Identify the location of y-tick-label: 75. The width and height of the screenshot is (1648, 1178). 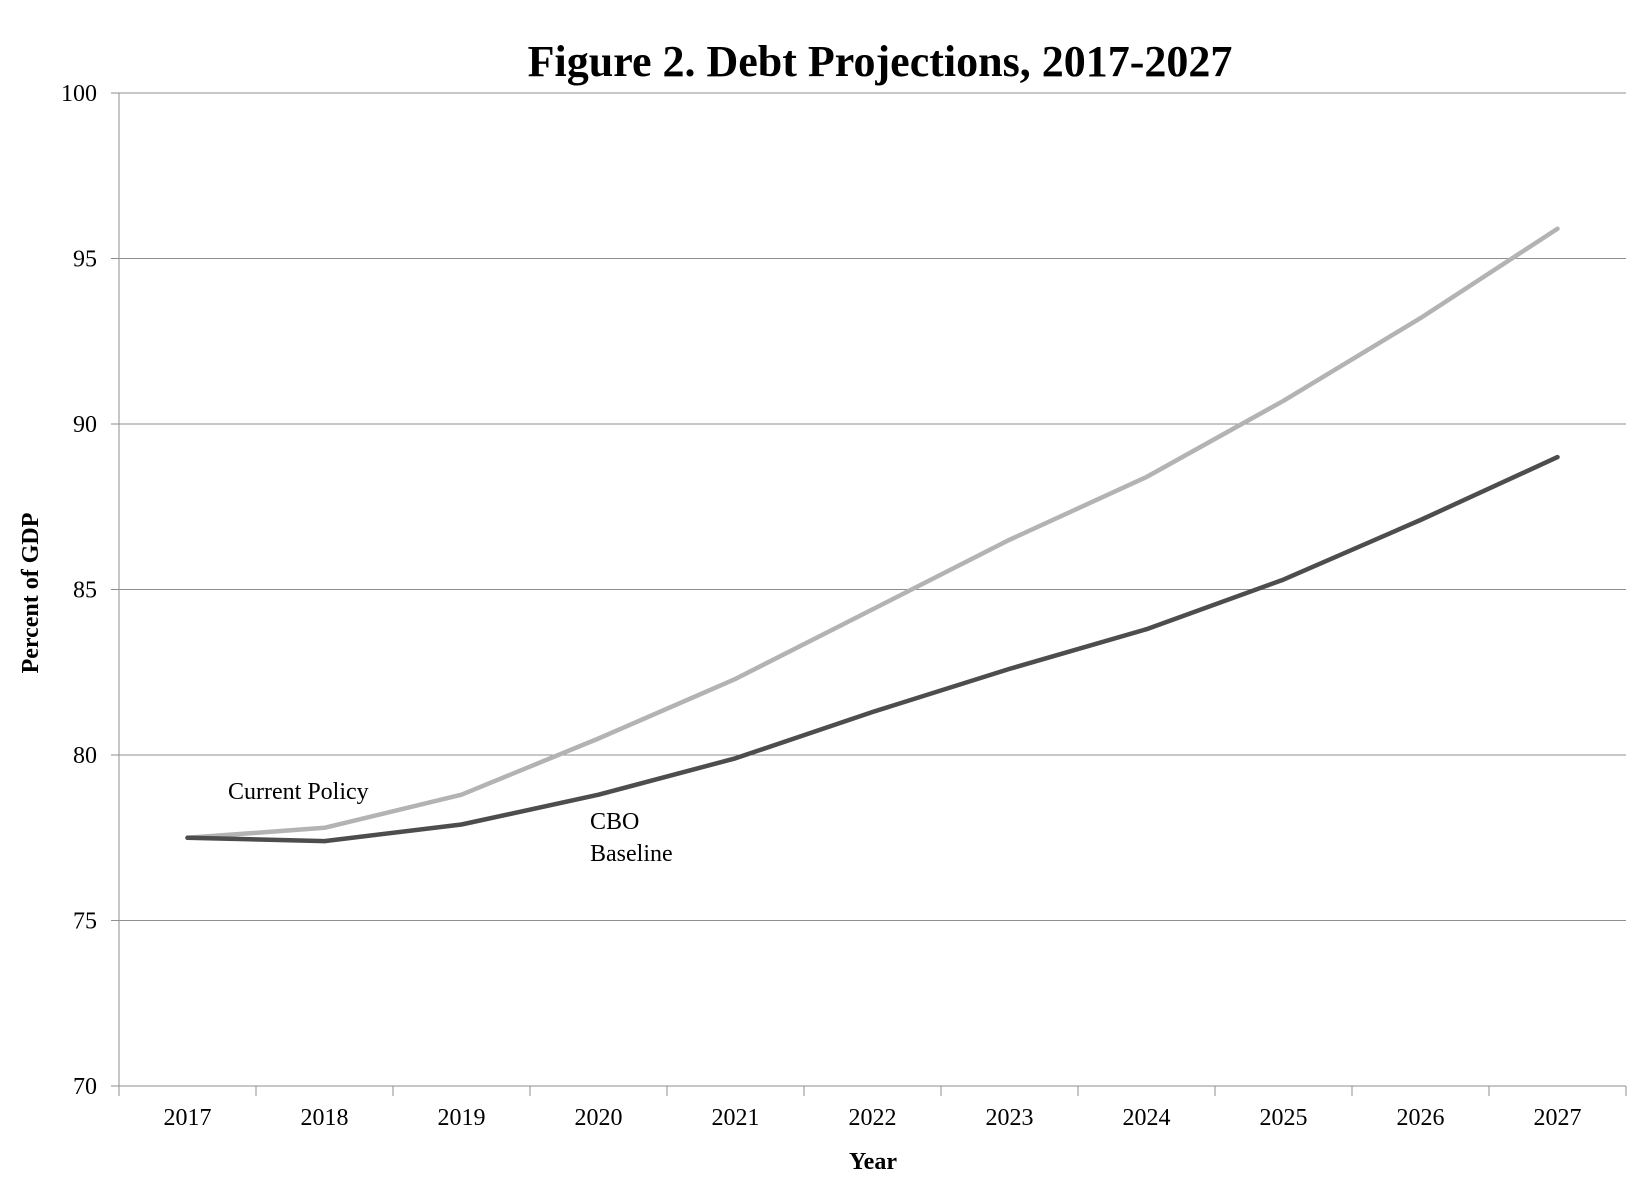
(85, 922).